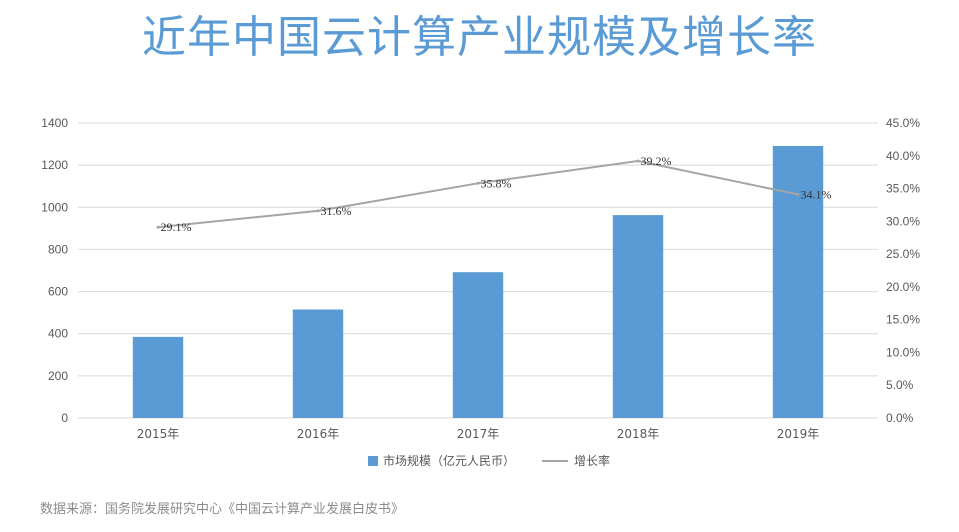 The image size is (959, 532). I want to click on chart-title: 近年中国云计算产业规模及增长率, so click(479, 37).